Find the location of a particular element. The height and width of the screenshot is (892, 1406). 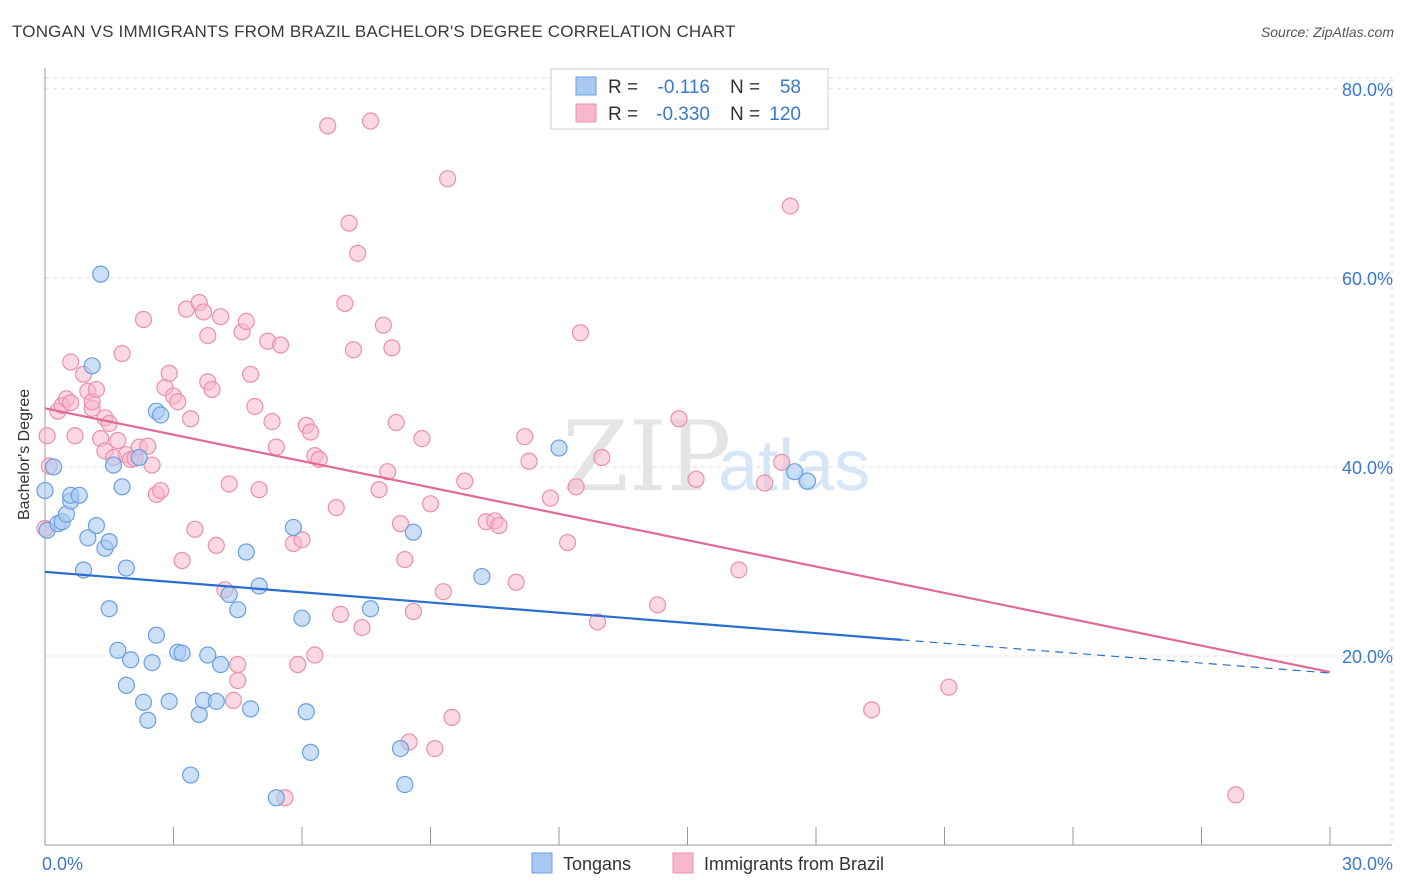

chart-source: Source: ZipAtlas.com is located at coordinates (1327, 32).